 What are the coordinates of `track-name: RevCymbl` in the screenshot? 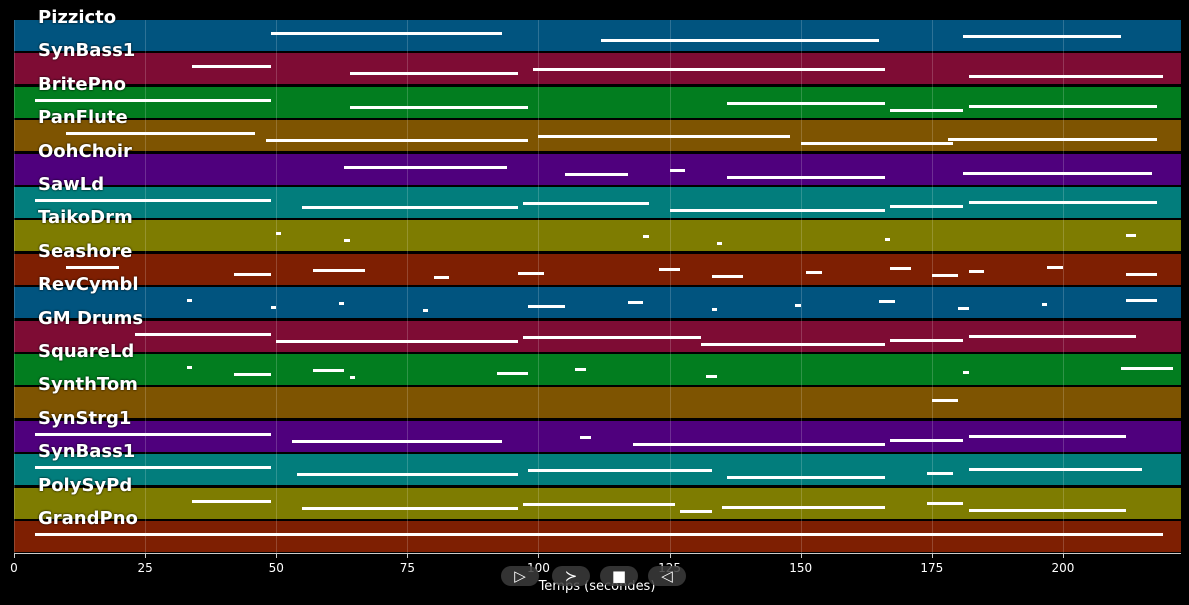 It's located at (88, 285).